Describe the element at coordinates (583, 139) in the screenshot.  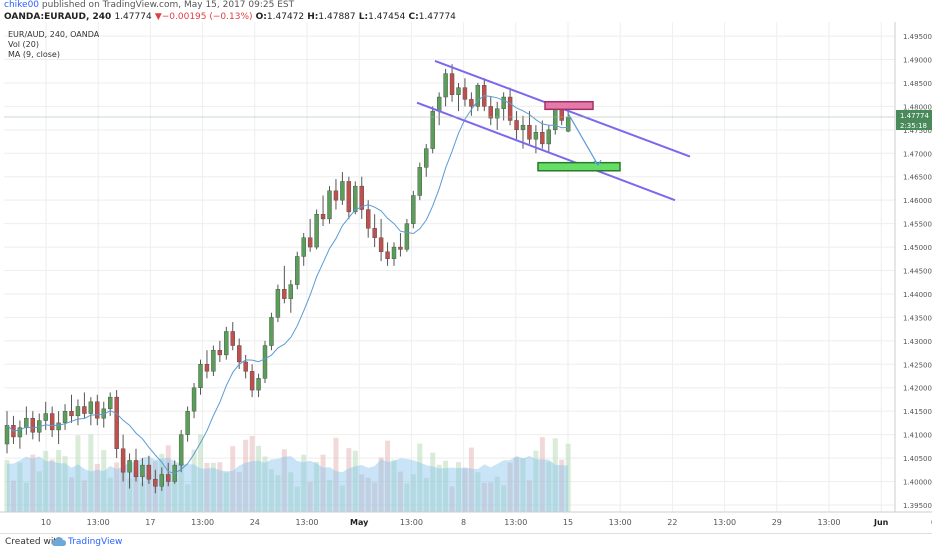
I see `projection-arrow` at that location.